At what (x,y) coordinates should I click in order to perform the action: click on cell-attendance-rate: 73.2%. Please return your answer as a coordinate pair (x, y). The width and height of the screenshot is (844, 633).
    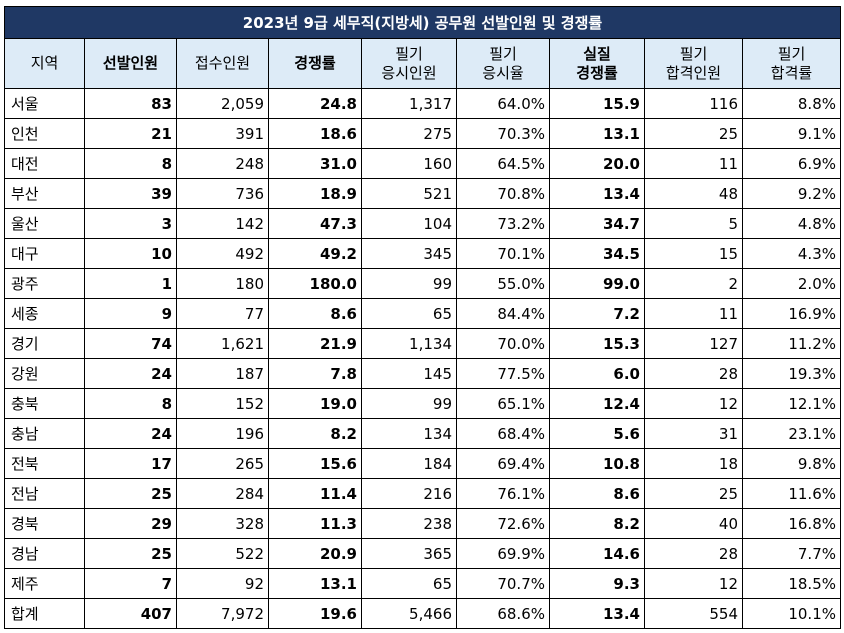
    Looking at the image, I should click on (503, 223).